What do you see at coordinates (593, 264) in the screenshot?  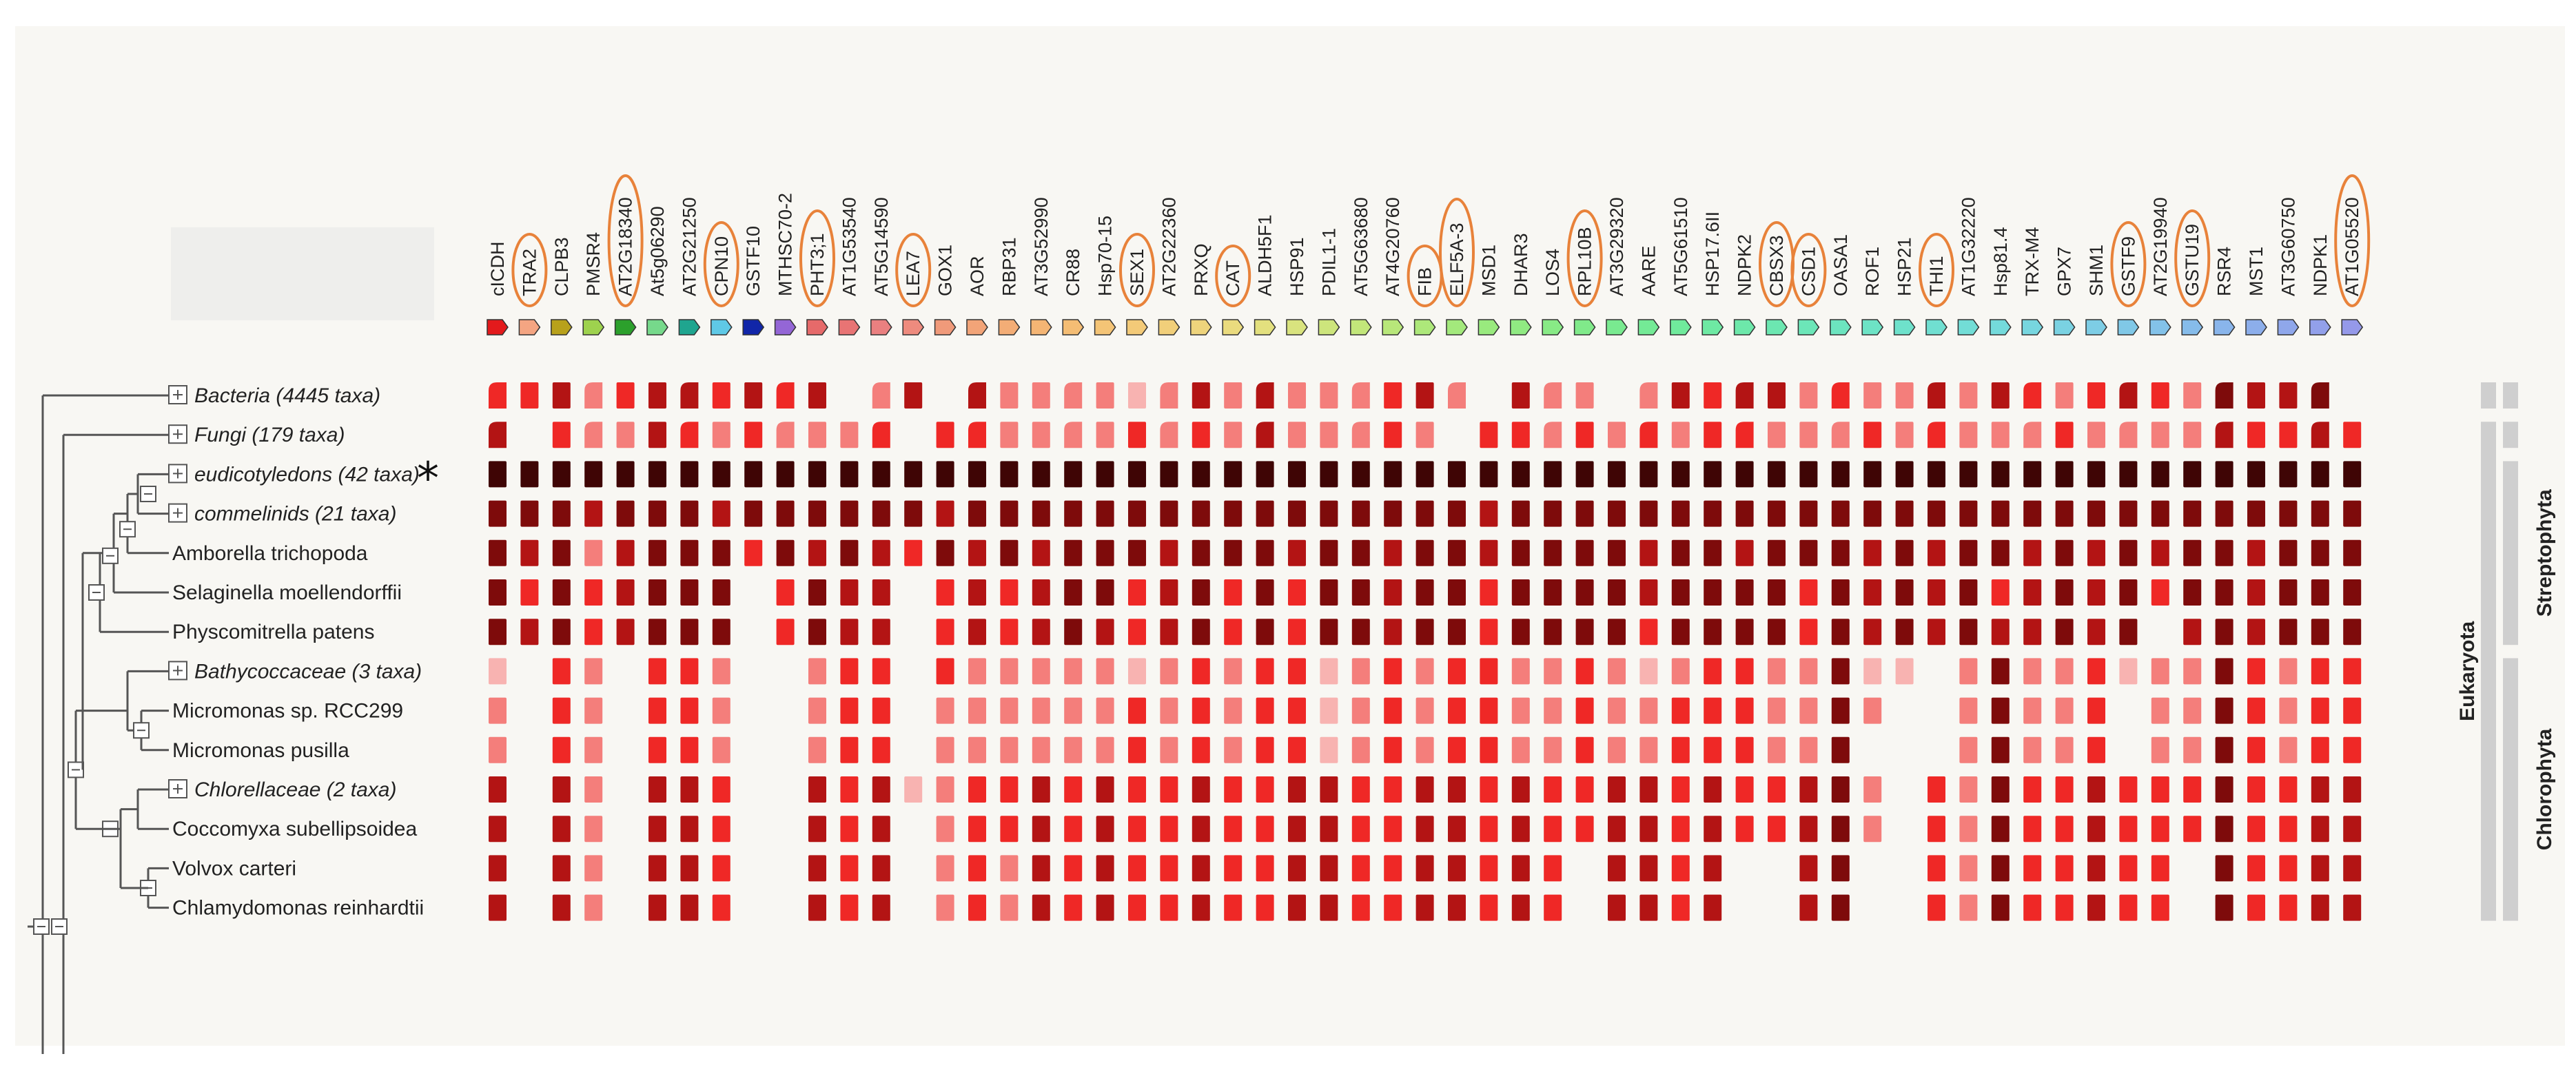 I see `gene-label: PMSR4` at bounding box center [593, 264].